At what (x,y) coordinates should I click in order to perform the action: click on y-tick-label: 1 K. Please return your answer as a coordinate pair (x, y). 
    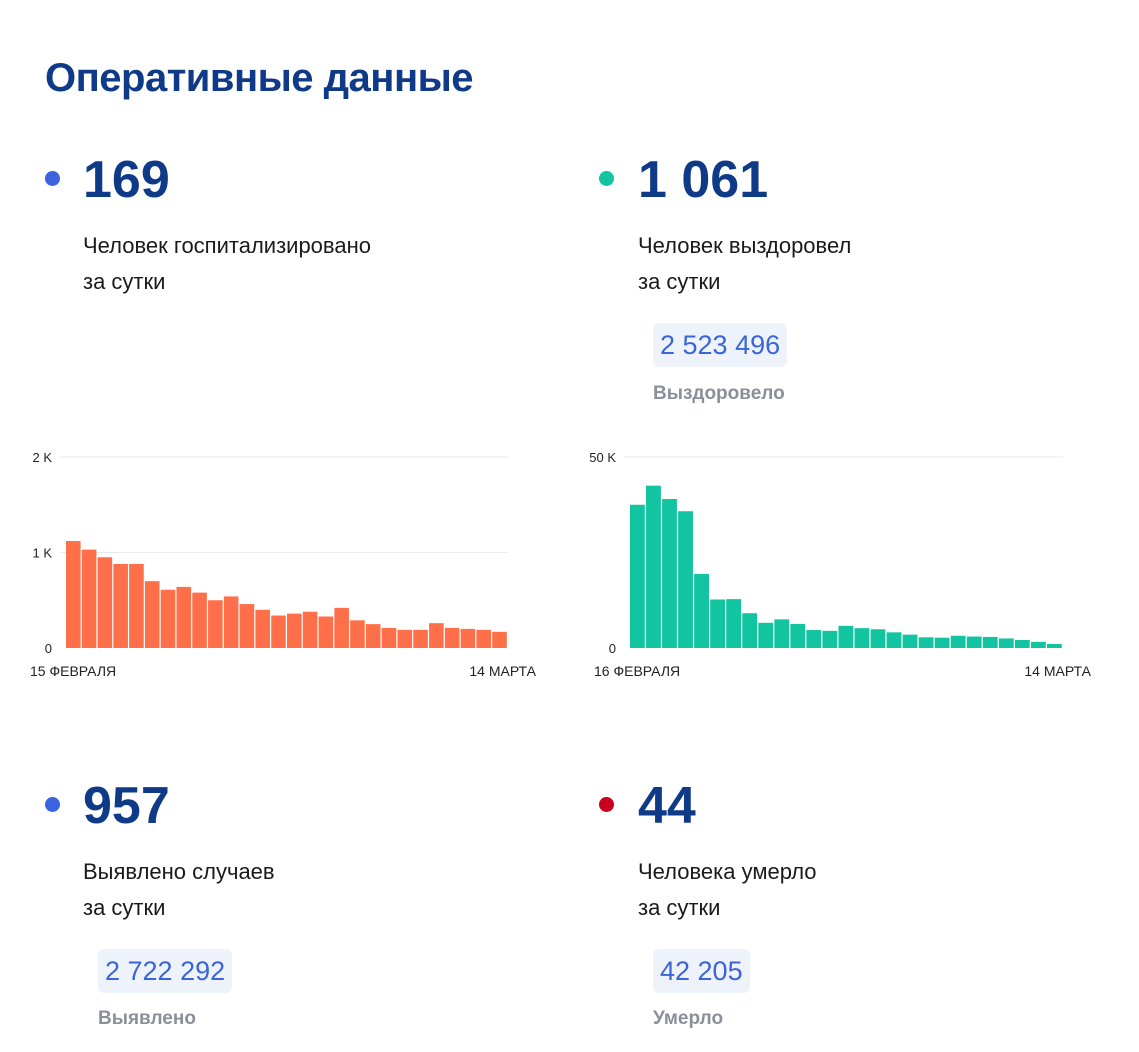
    Looking at the image, I should click on (42, 553).